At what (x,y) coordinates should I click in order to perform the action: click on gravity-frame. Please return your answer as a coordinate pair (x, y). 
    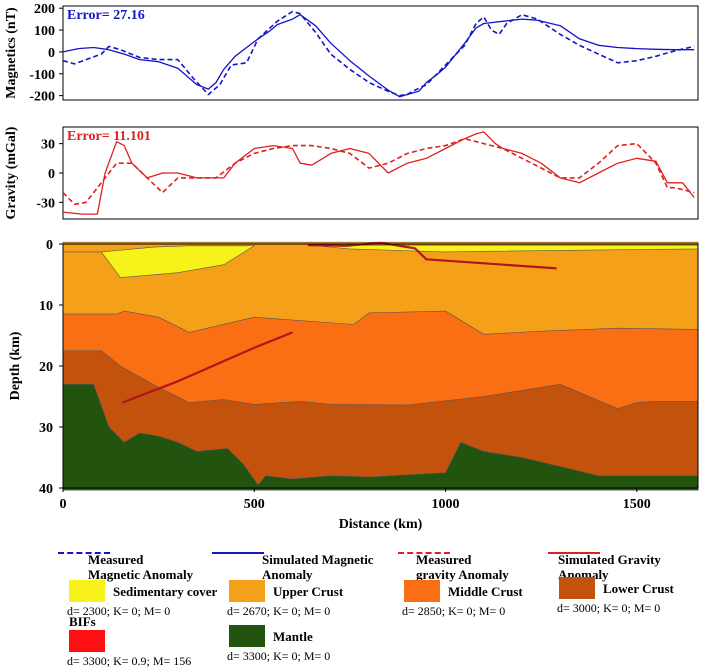
    Looking at the image, I should click on (380, 173).